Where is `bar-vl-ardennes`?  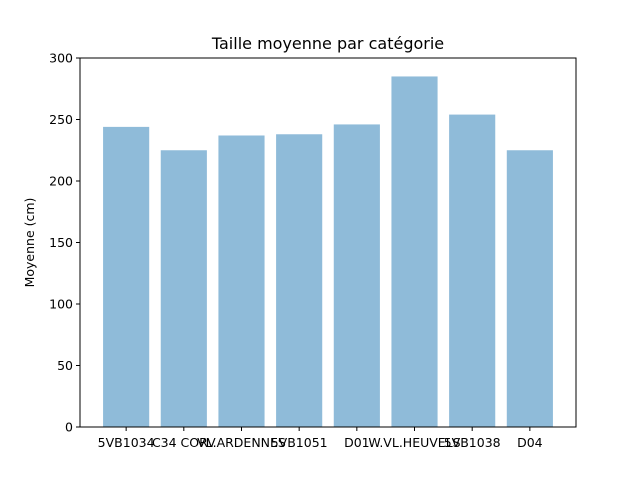 bar-vl-ardennes is located at coordinates (241, 281).